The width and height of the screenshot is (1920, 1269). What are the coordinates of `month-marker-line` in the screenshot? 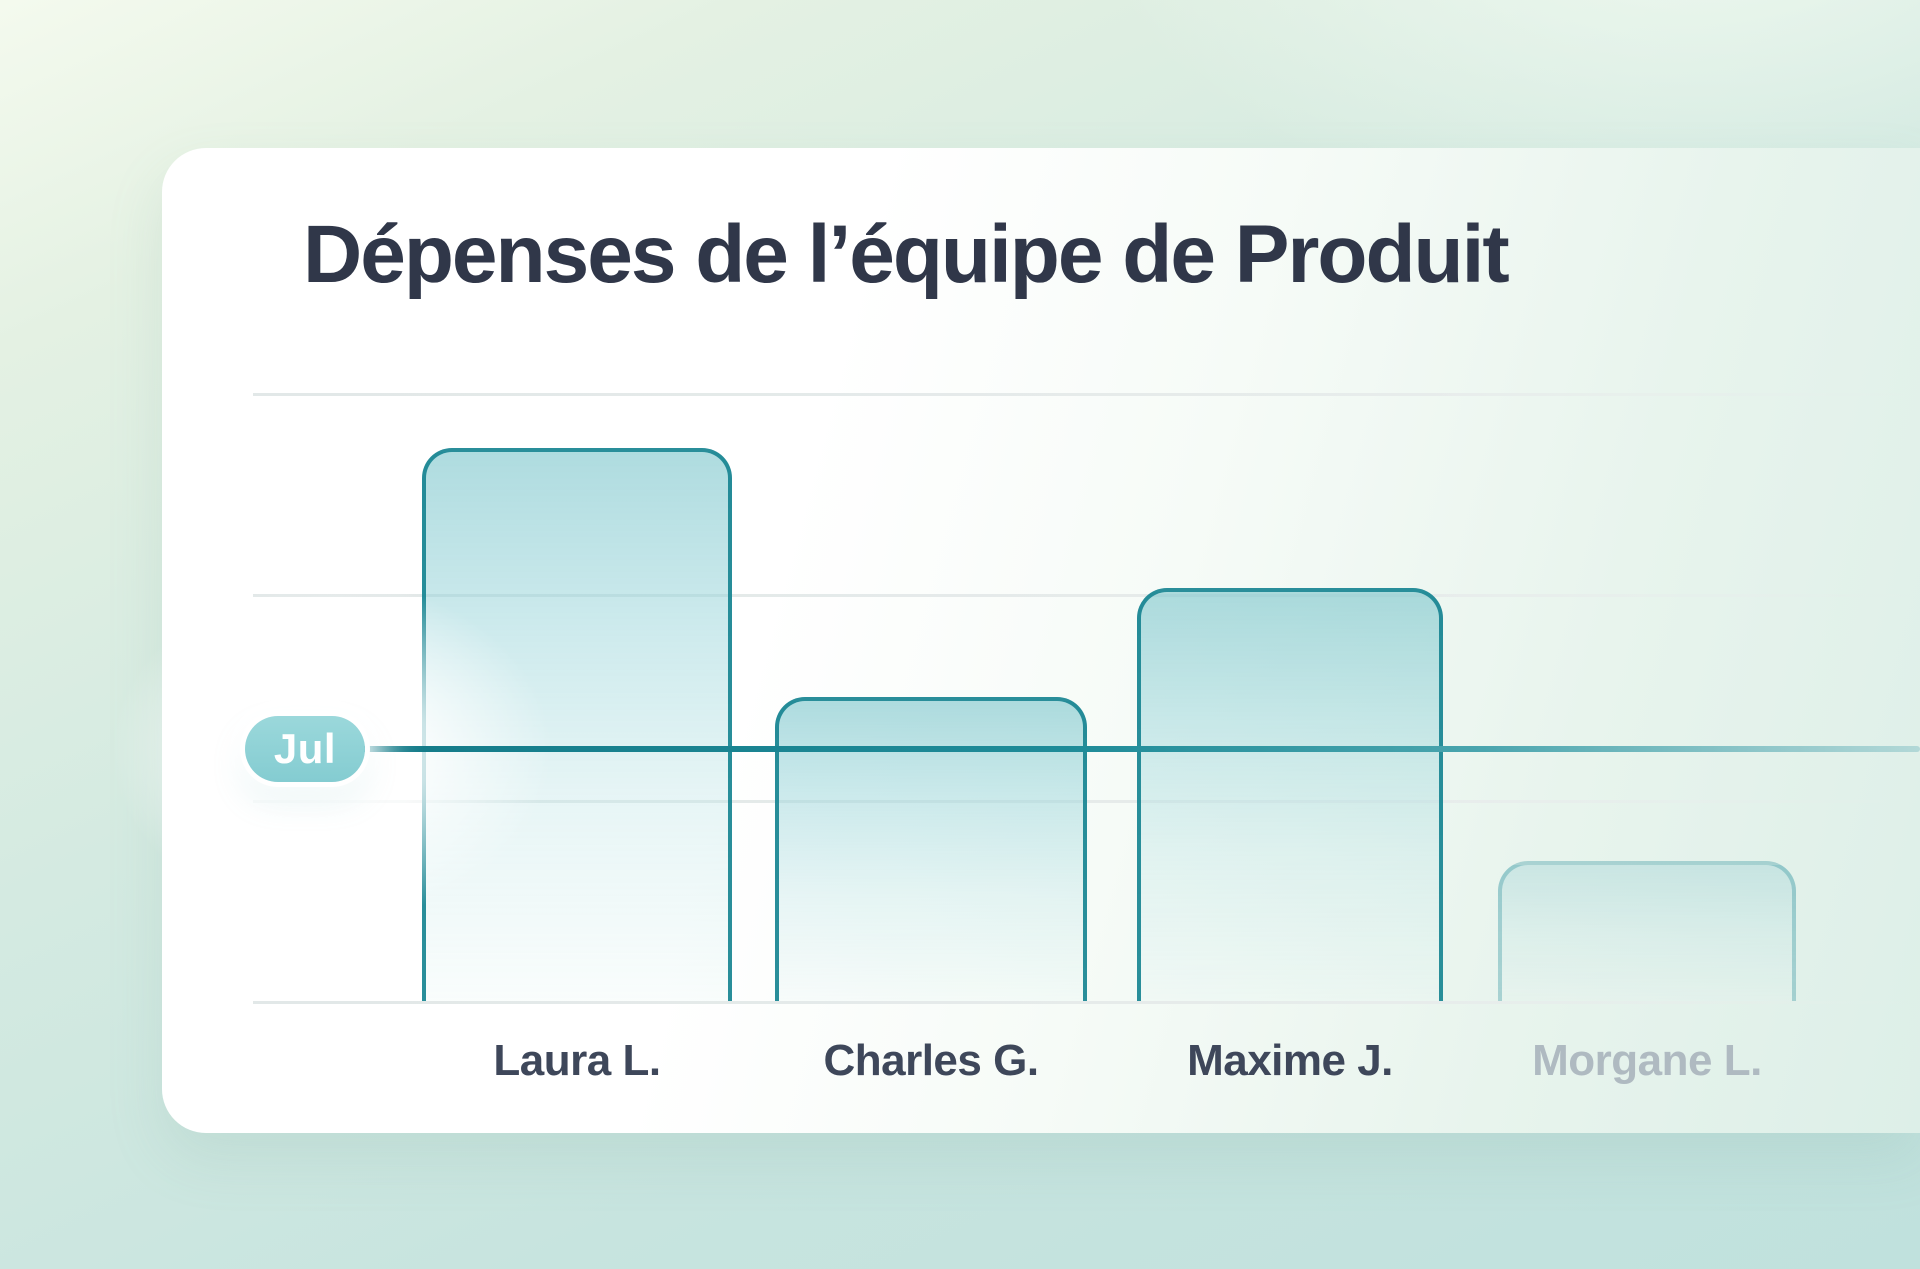 It's located at (1141, 749).